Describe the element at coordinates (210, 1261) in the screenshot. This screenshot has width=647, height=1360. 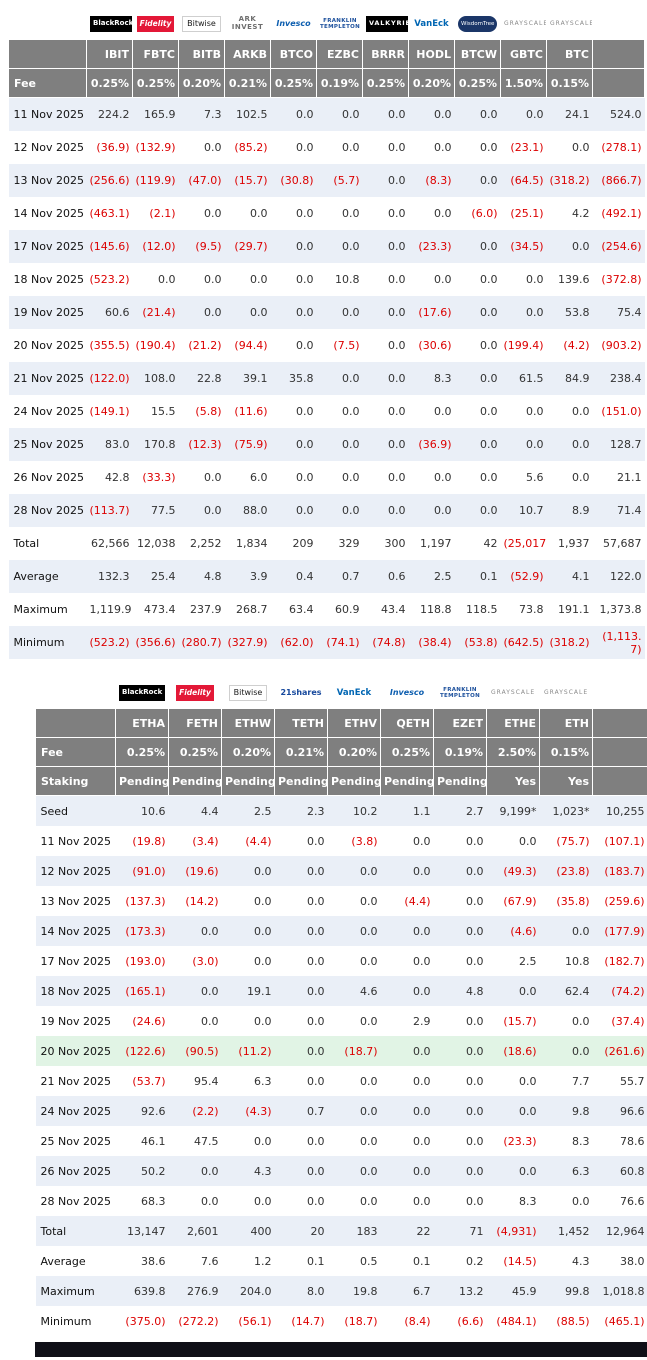
I see `value-cell: 7.6` at that location.